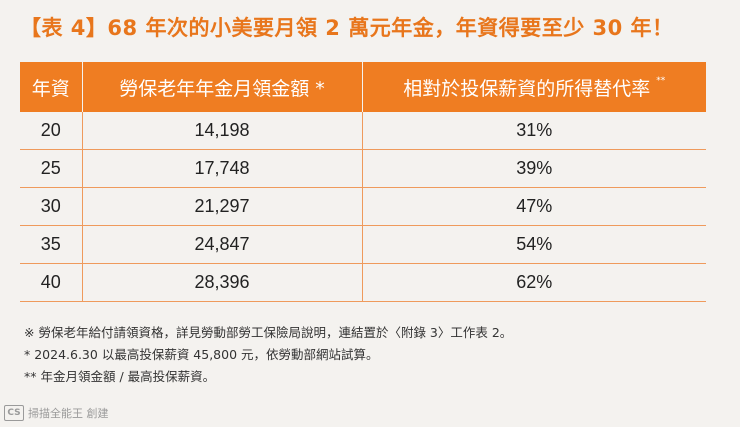  Describe the element at coordinates (661, 80) in the screenshot. I see `header-footnote-mark: **` at that location.